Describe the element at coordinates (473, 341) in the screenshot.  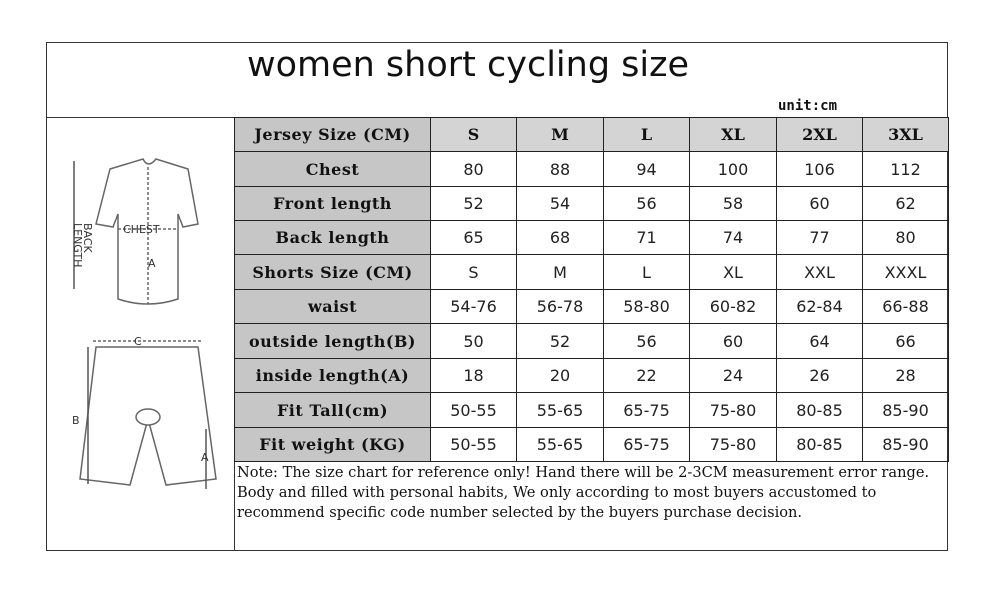
I see `cell: 50` at that location.